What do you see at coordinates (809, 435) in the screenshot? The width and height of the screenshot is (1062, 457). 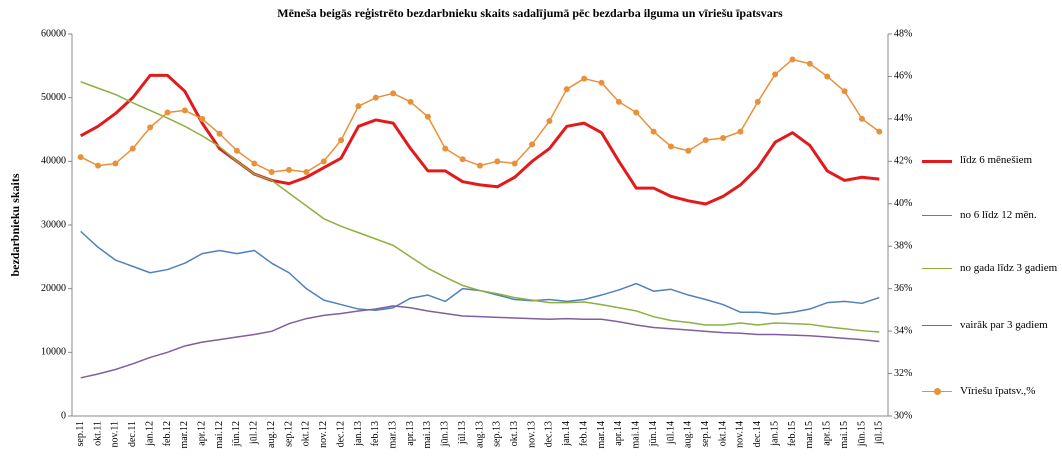 I see `x-tick-label: mar.15` at bounding box center [809, 435].